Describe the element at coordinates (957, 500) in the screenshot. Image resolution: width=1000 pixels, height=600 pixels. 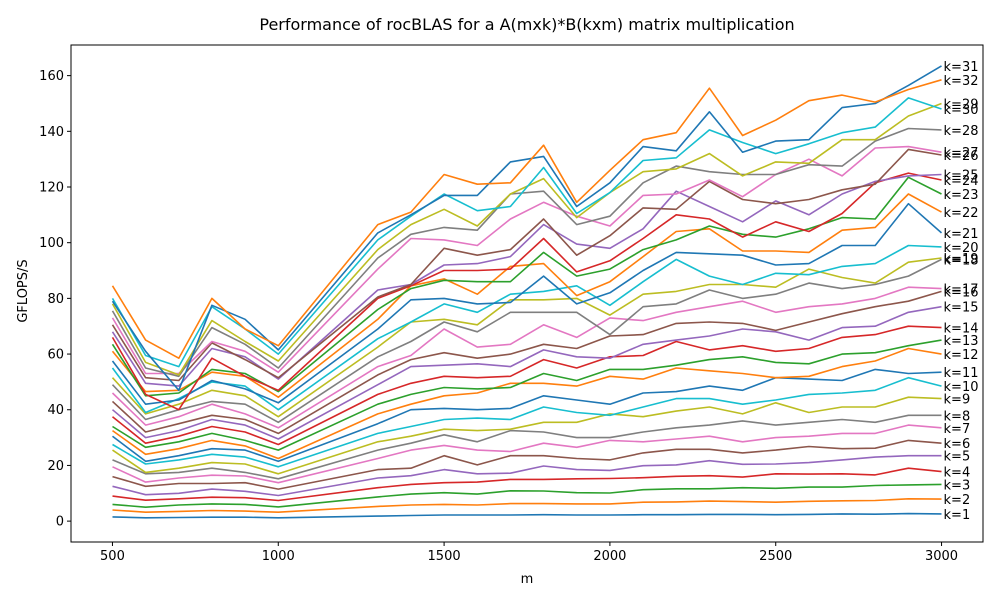
I see `series-label: k=2` at that location.